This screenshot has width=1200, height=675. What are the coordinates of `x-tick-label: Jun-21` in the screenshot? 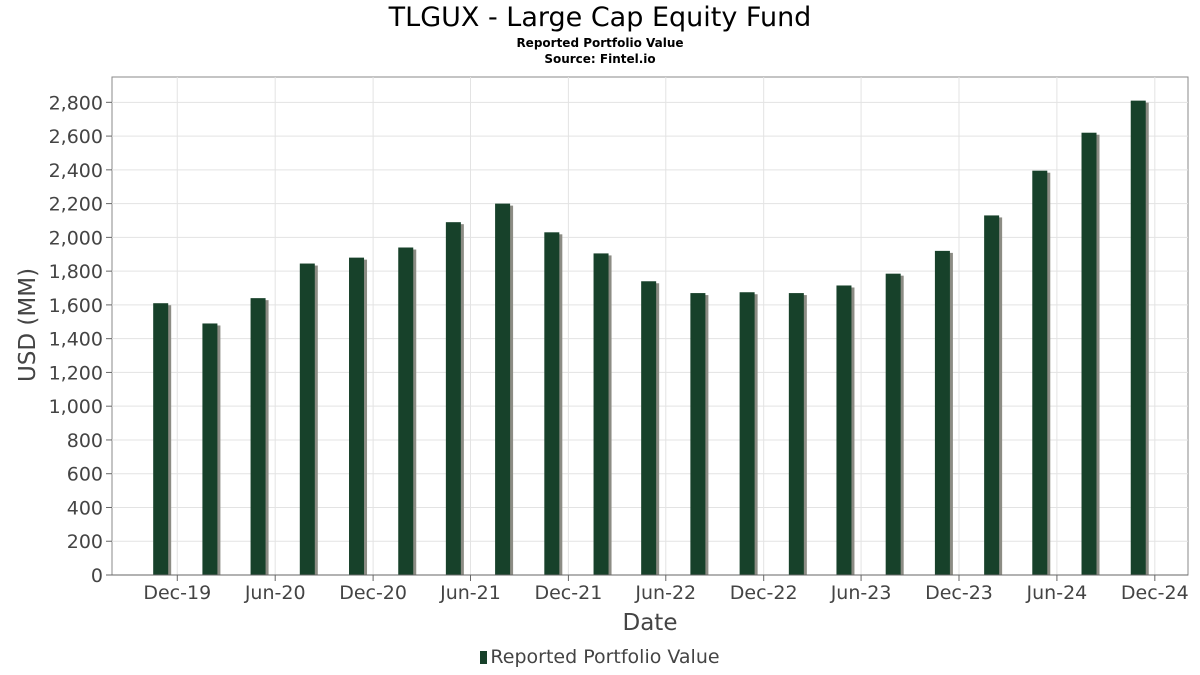 It's located at (470, 593).